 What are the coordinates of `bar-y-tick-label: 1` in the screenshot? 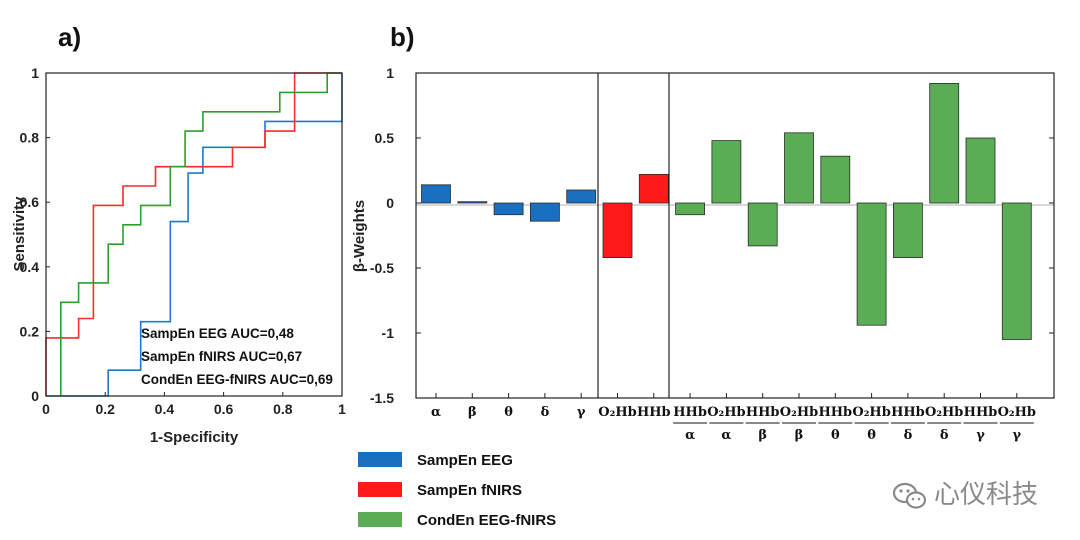 It's located at (390, 73).